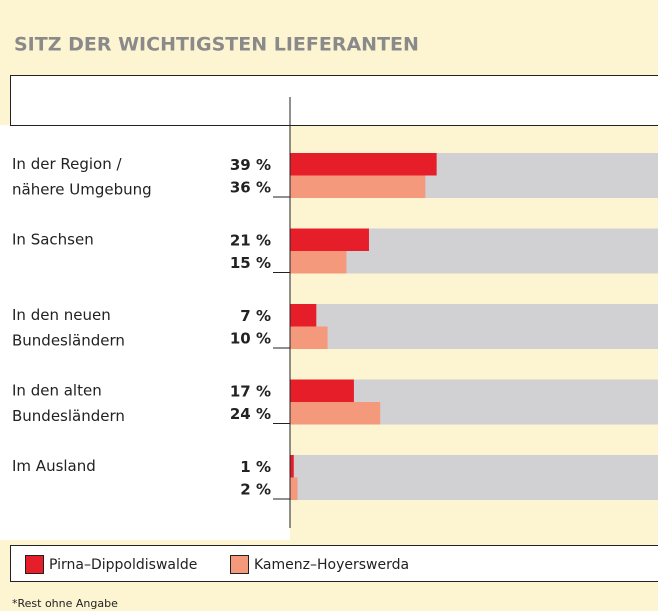 The image size is (658, 611). Describe the element at coordinates (250, 165) in the screenshot. I see `value-label: 39 %` at that location.